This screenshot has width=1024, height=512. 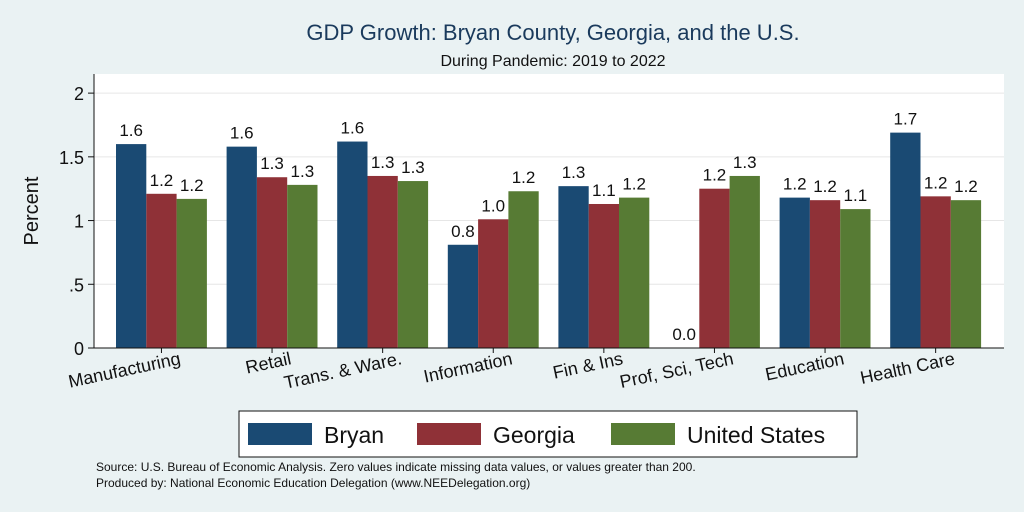 I want to click on data-label: 0.8, so click(x=463, y=231).